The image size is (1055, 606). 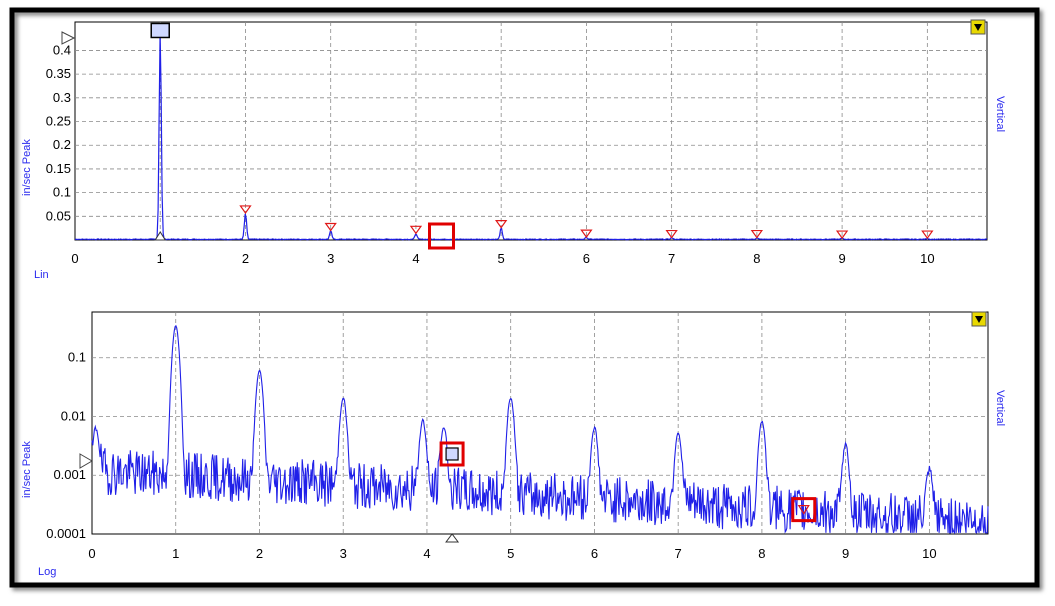 I want to click on log-y-axis-label: in/sec Peak, so click(x=27, y=469).